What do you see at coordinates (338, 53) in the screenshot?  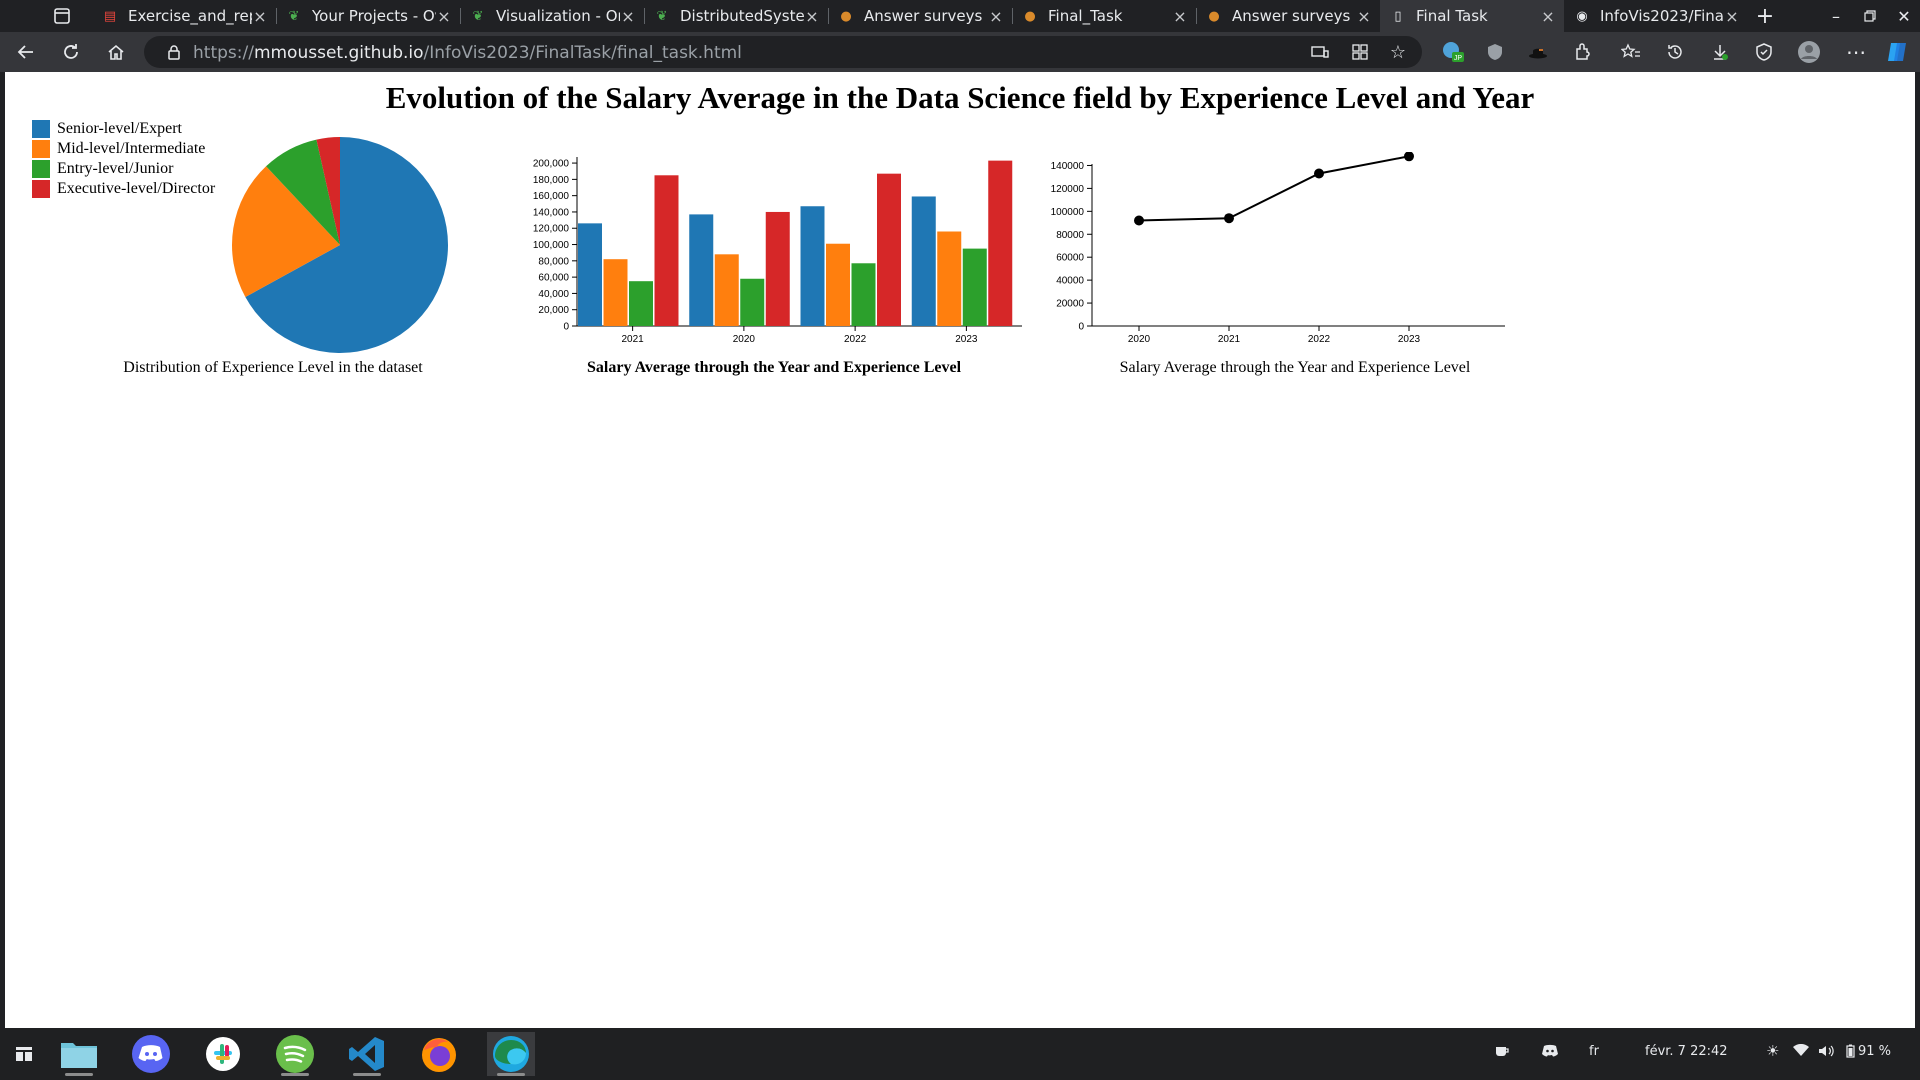 I see `url-host: mmousset.github.io` at bounding box center [338, 53].